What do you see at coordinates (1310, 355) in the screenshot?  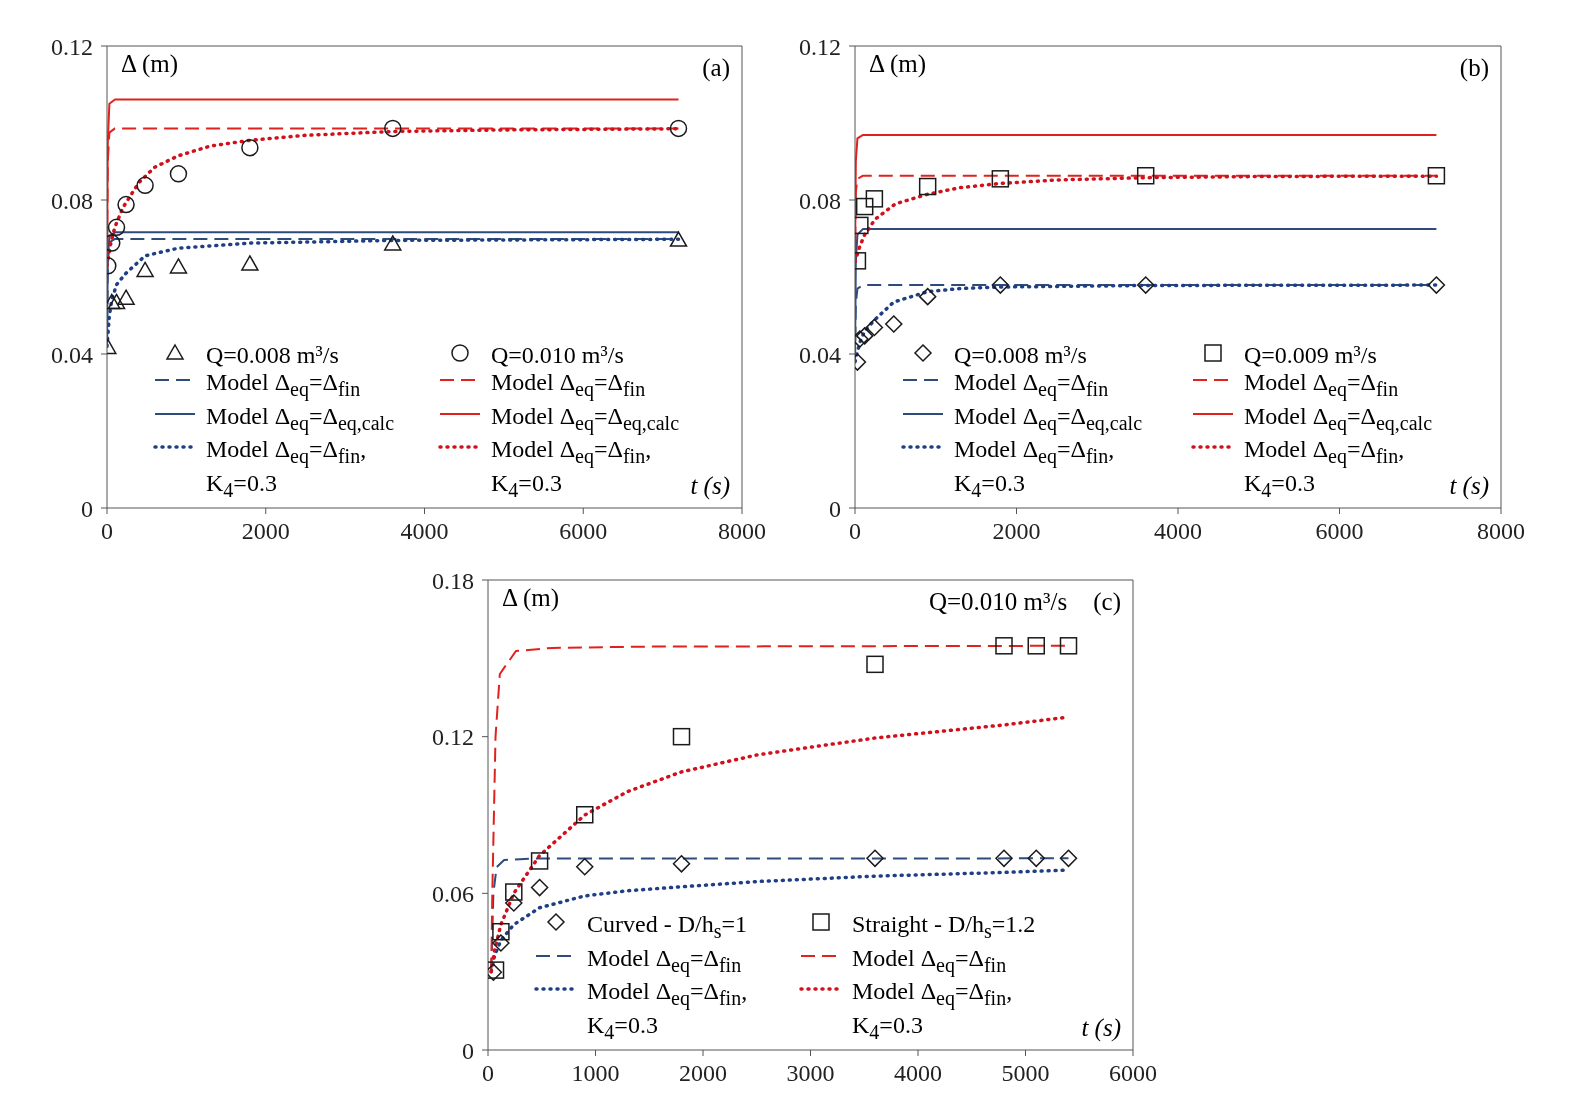 I see `legend-label: Q=0.009 m³/s` at bounding box center [1310, 355].